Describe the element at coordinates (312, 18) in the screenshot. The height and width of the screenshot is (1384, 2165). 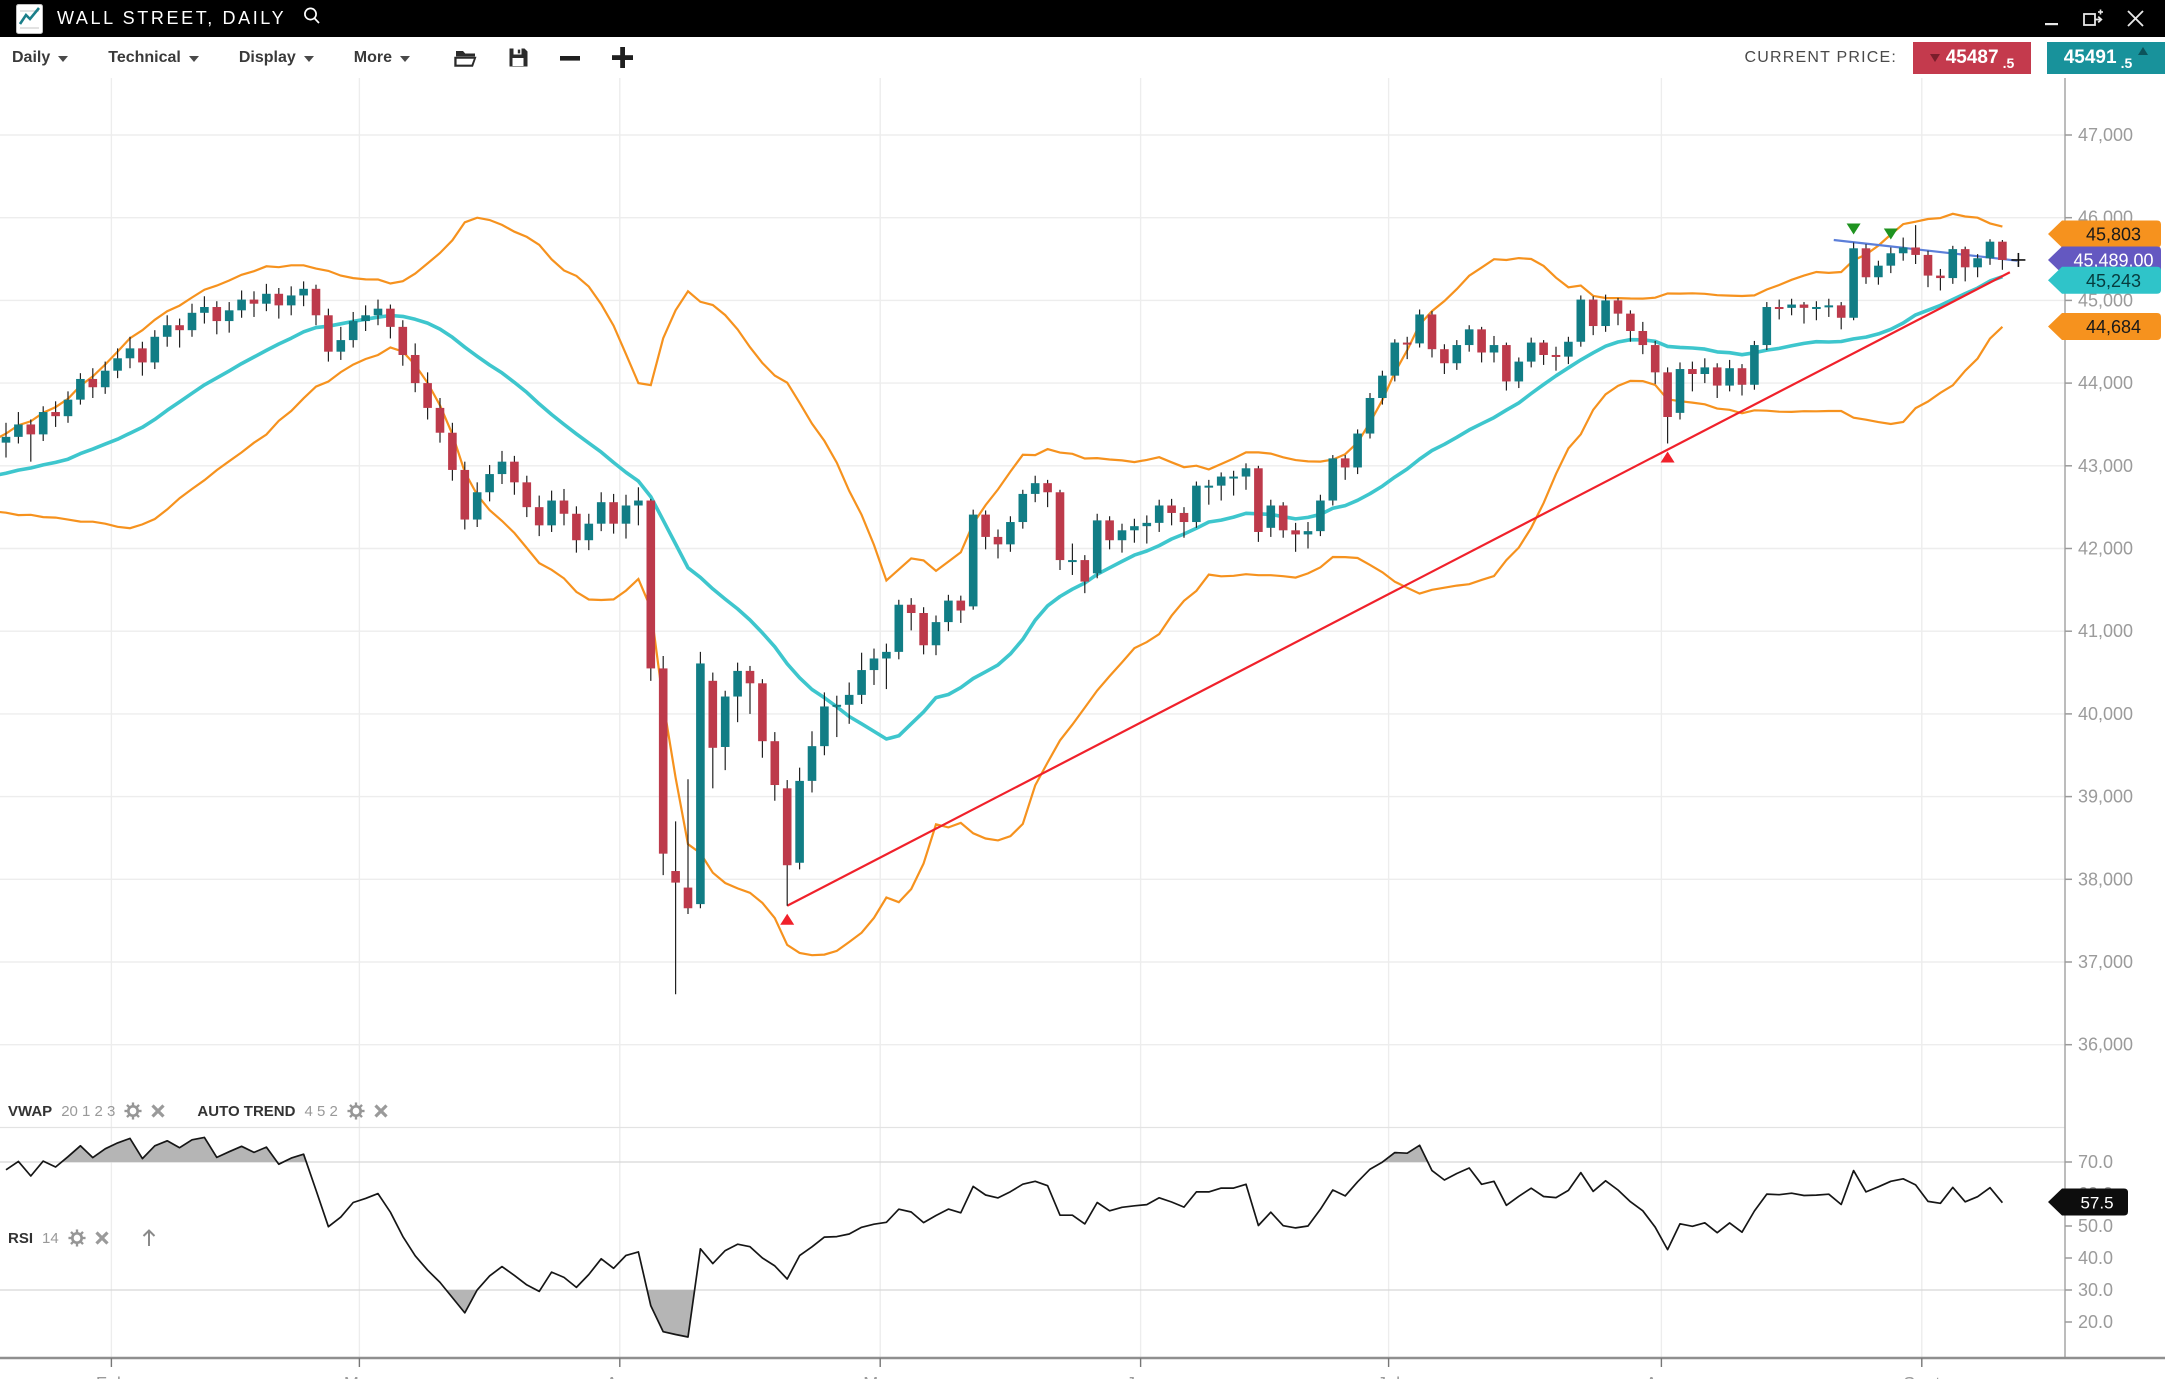
I see `search-icon` at that location.